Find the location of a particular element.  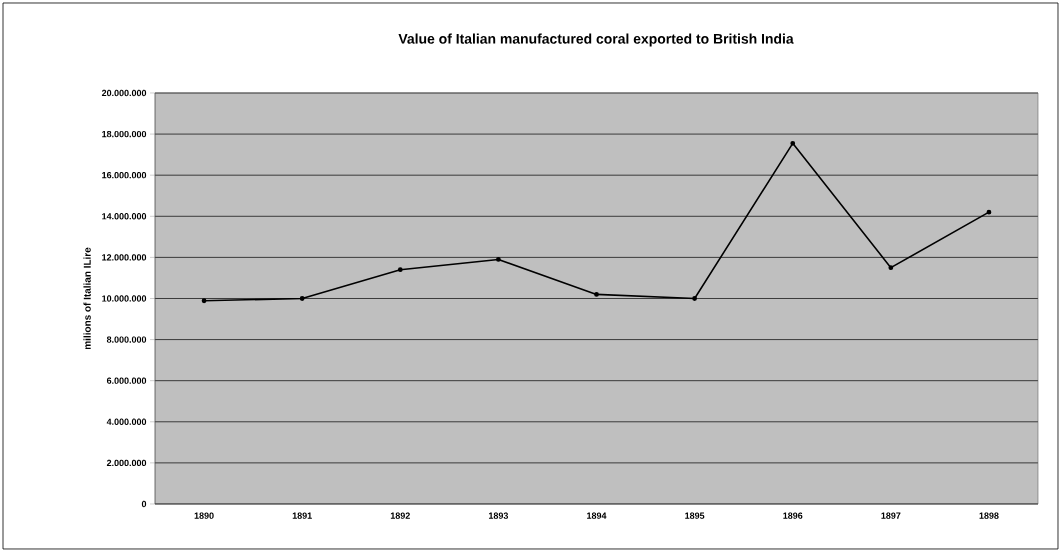

y-tick-label: 0 is located at coordinates (144, 504).